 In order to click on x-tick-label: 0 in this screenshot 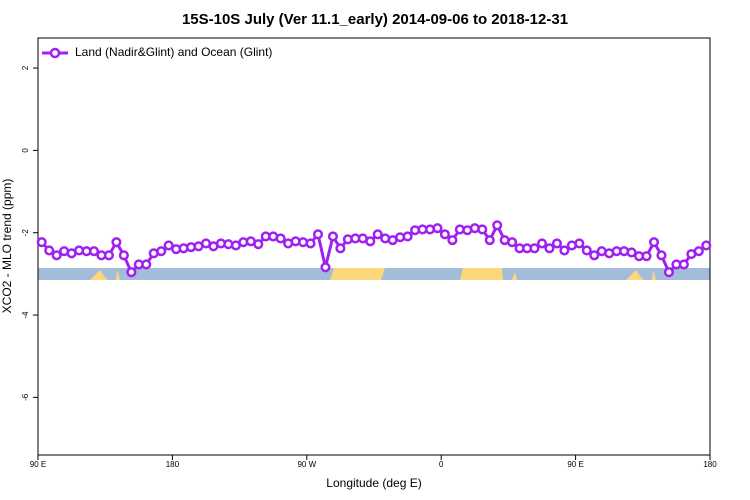, I will do `click(441, 464)`.